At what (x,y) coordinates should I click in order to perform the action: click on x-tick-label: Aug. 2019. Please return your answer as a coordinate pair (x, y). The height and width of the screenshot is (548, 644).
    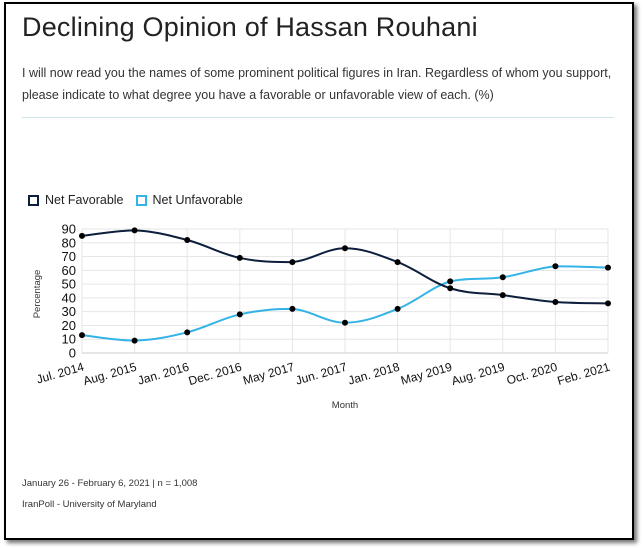
    Looking at the image, I should click on (478, 374).